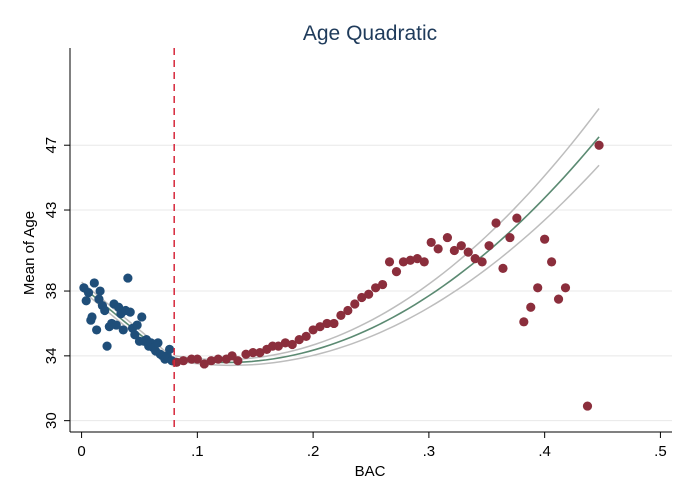 Image resolution: width=691 pixels, height=502 pixels. Describe the element at coordinates (197, 451) in the screenshot. I see `x-tick-label-1: .1` at that location.